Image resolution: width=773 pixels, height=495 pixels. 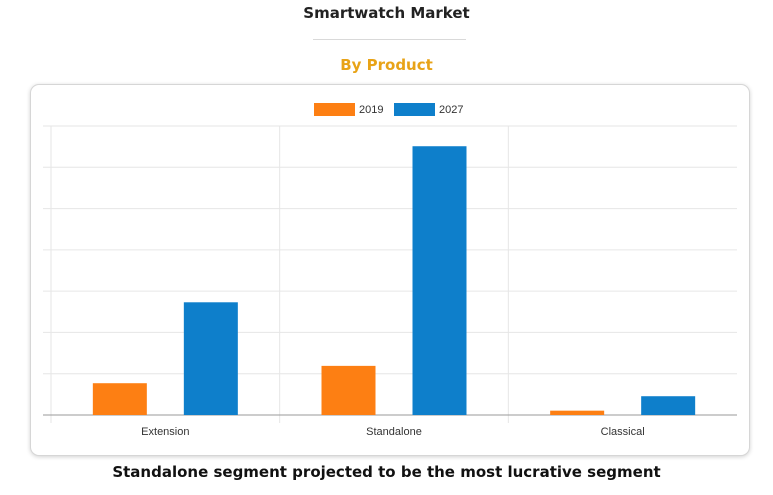 What do you see at coordinates (668, 405) in the screenshot?
I see `bar-2027-classical` at bounding box center [668, 405].